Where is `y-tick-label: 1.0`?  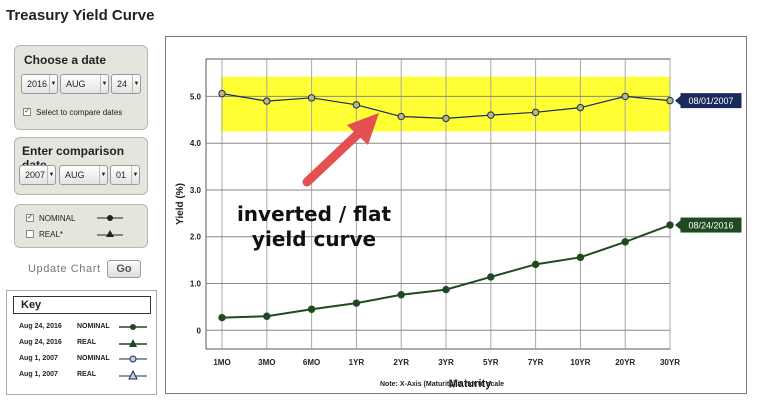 y-tick-label: 1.0 is located at coordinates (196, 284).